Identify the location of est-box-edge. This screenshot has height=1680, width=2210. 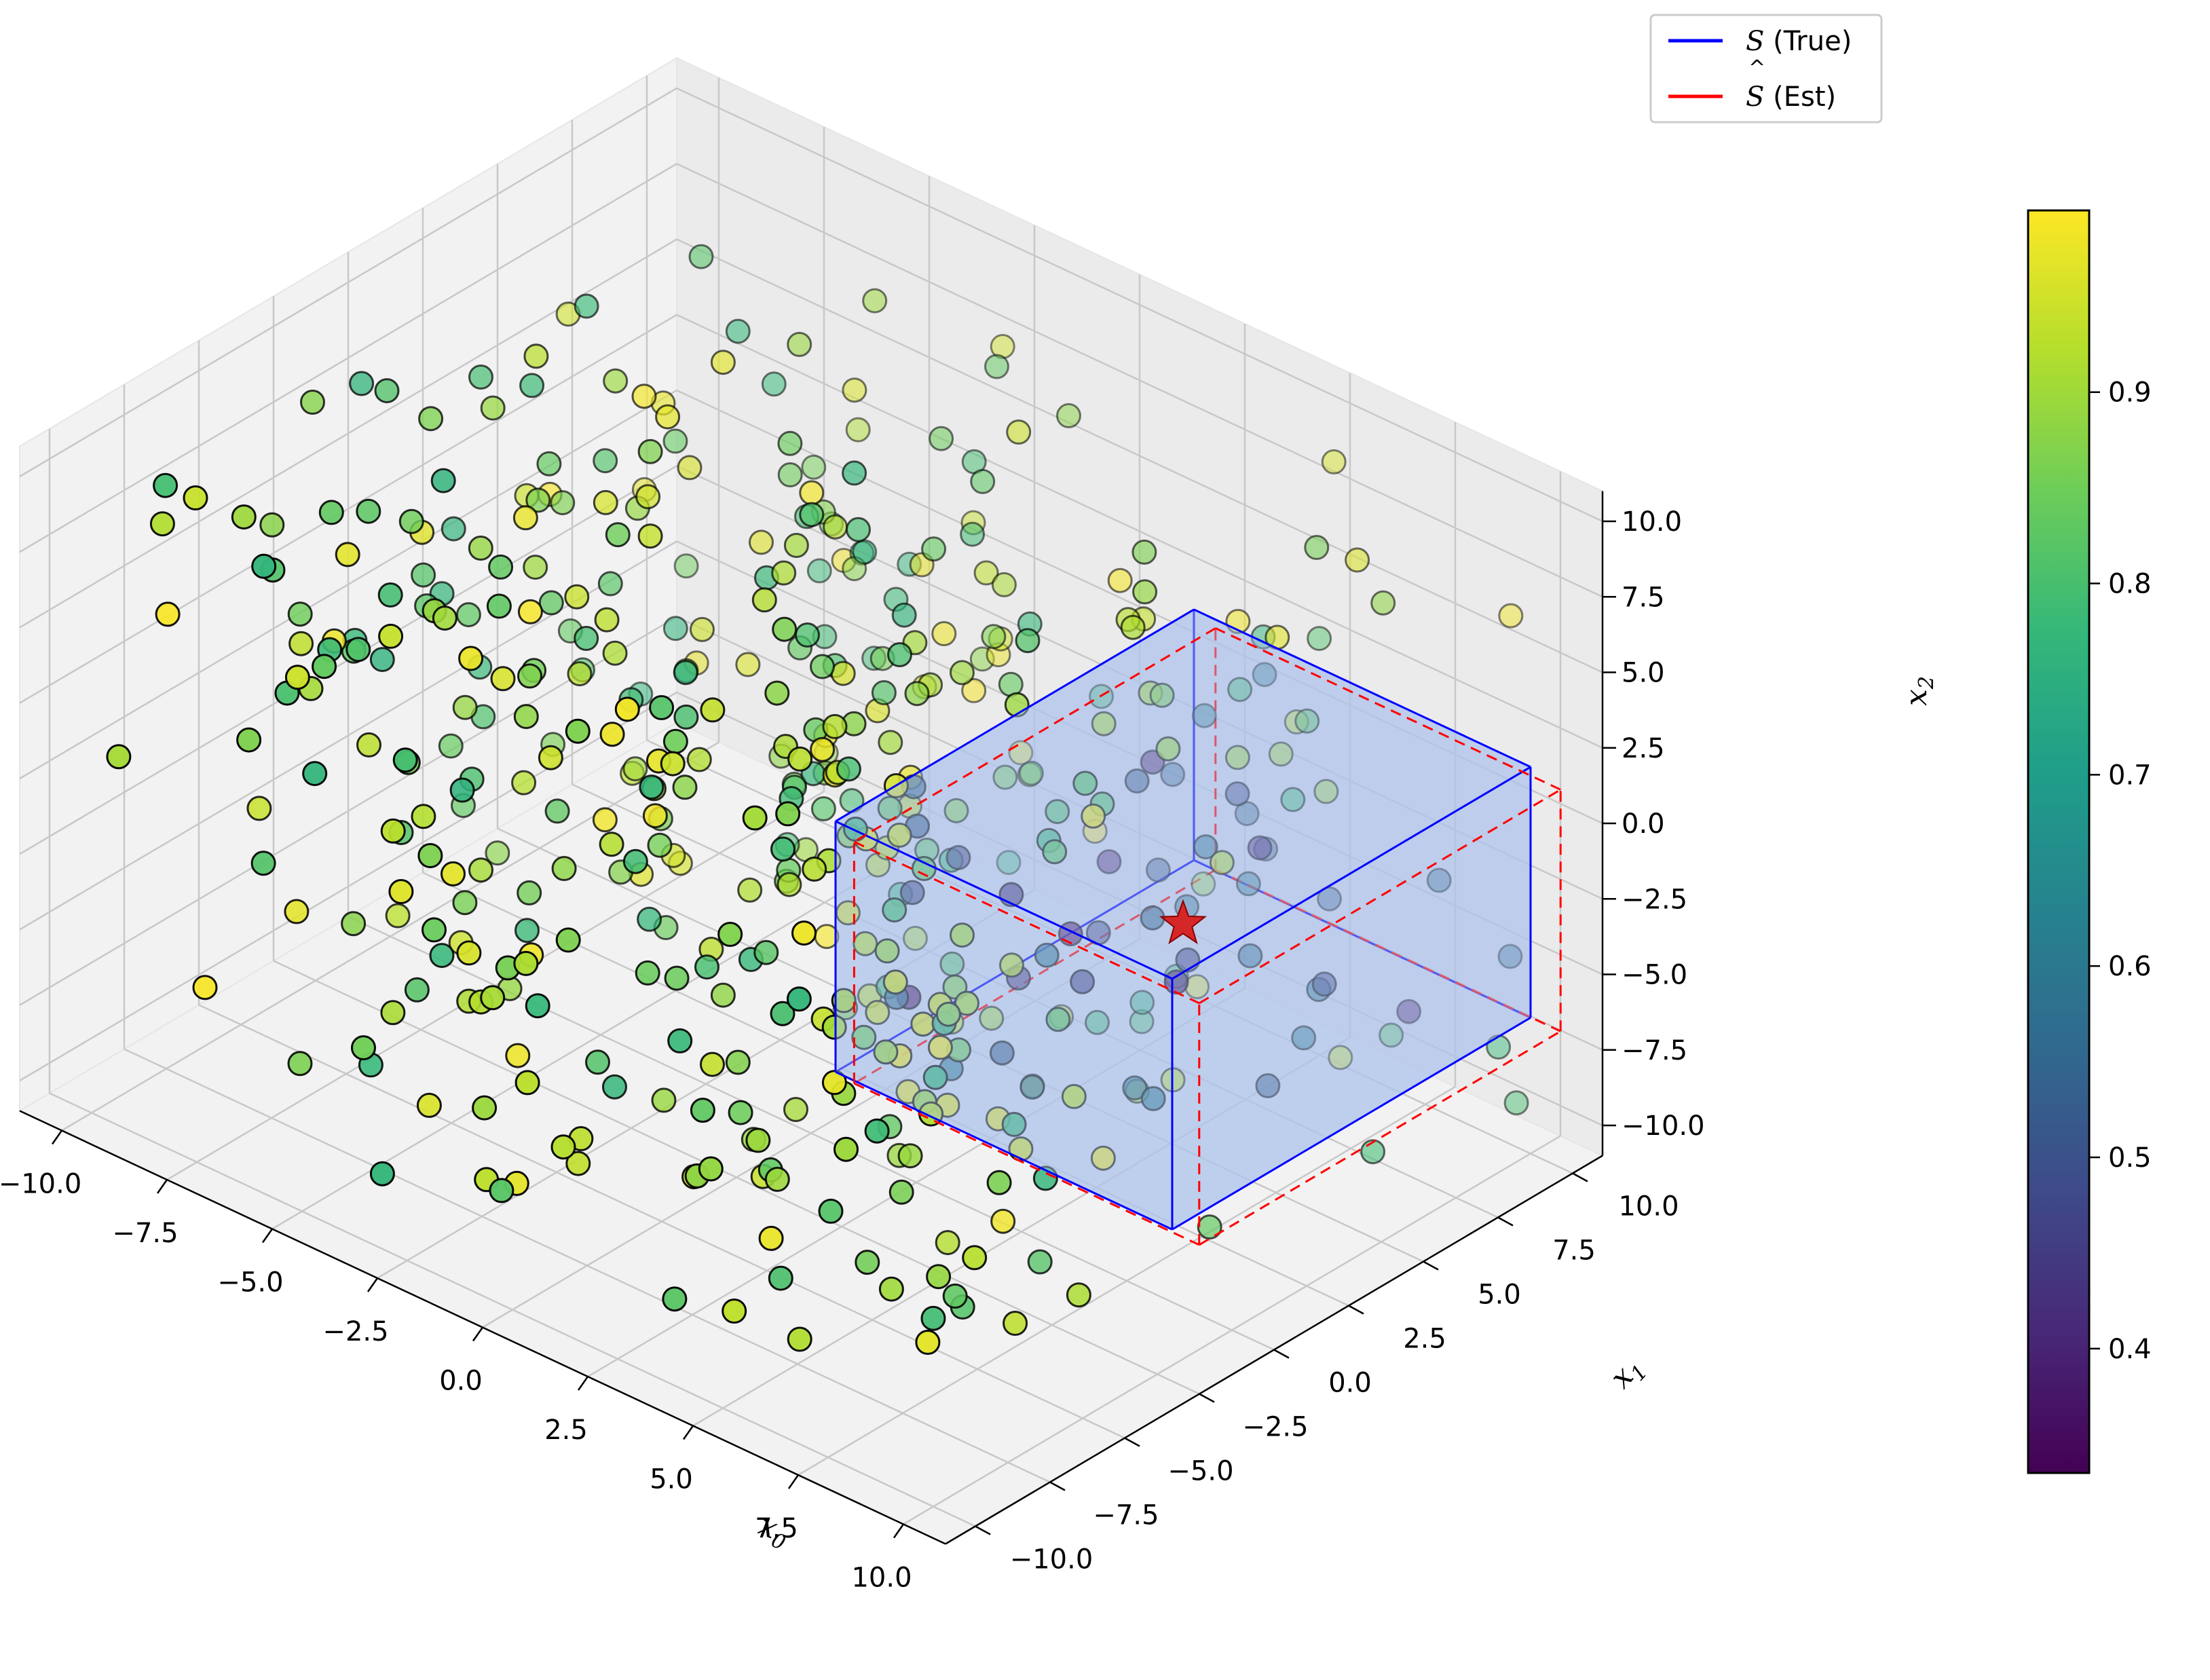
(1026, 1164).